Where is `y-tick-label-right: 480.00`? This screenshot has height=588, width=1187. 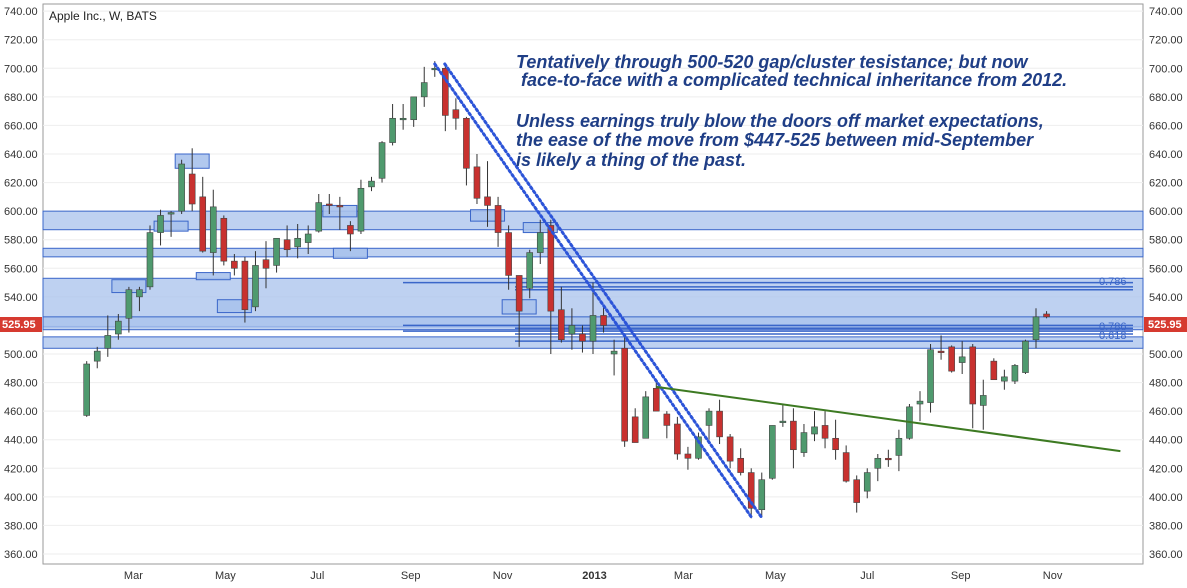 y-tick-label-right: 480.00 is located at coordinates (1166, 384).